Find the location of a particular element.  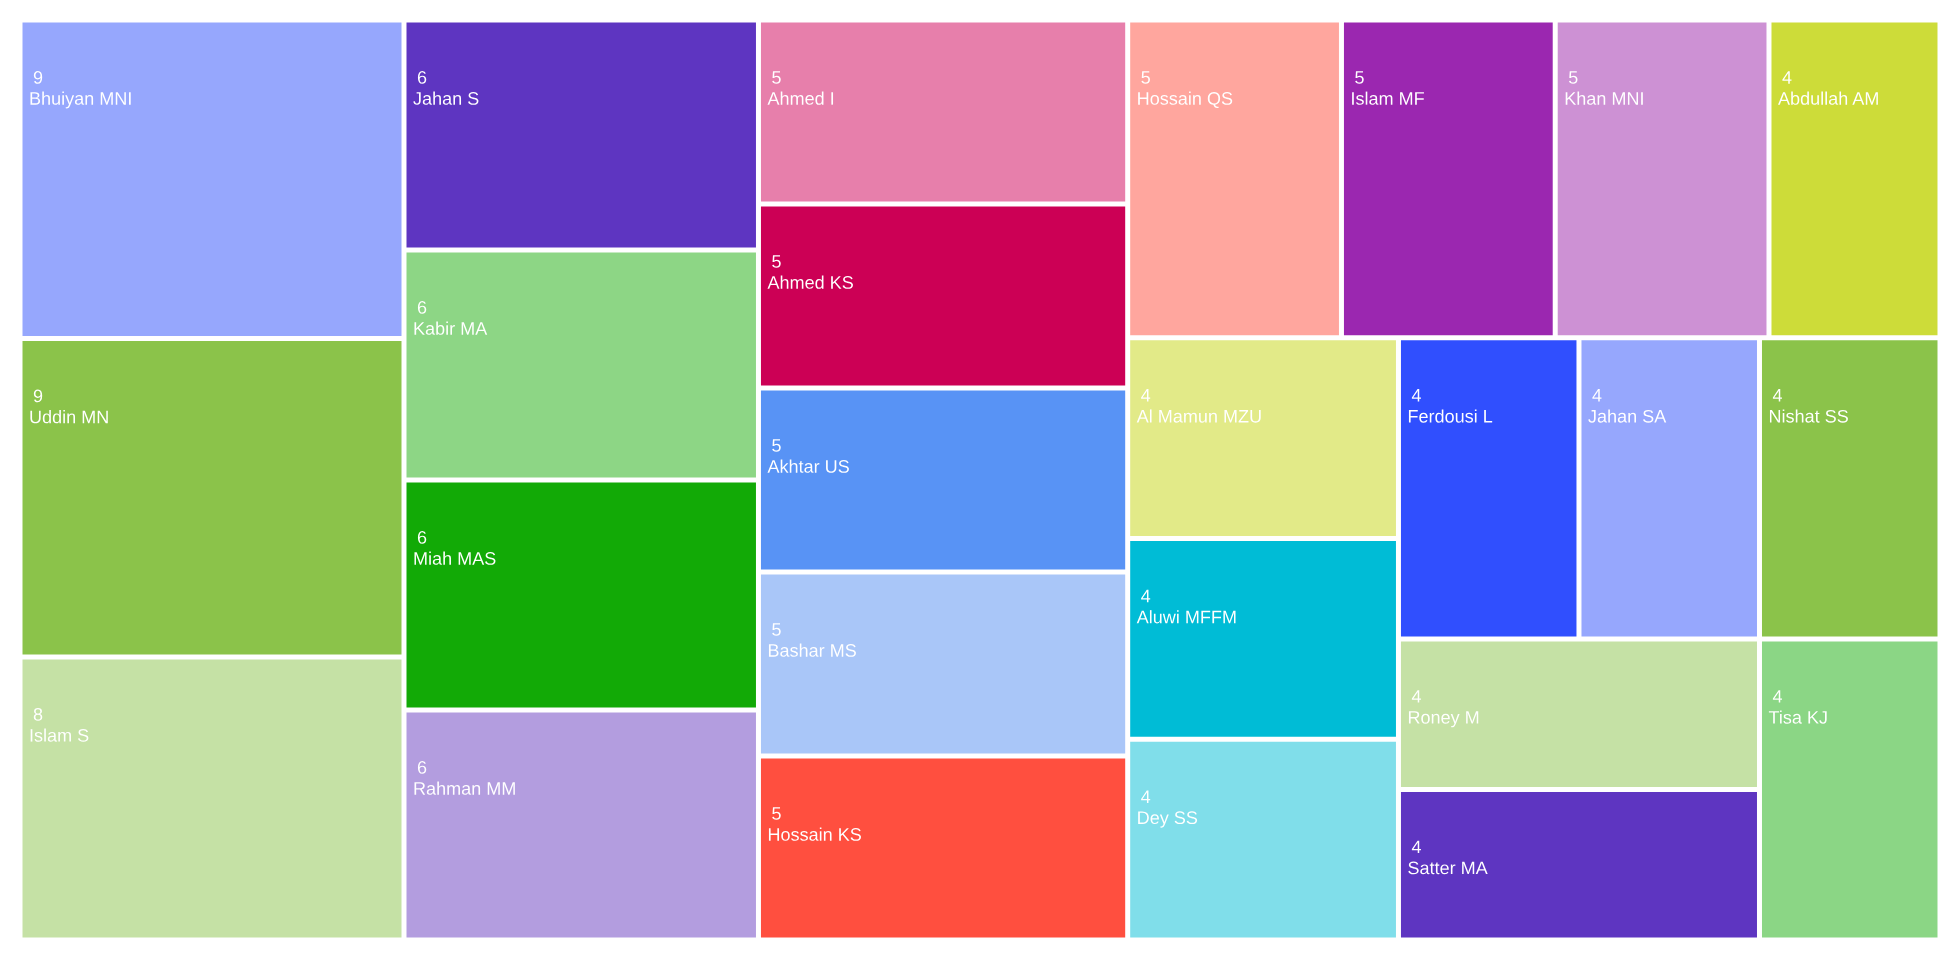

category-label: Uddin MN is located at coordinates (69, 417).